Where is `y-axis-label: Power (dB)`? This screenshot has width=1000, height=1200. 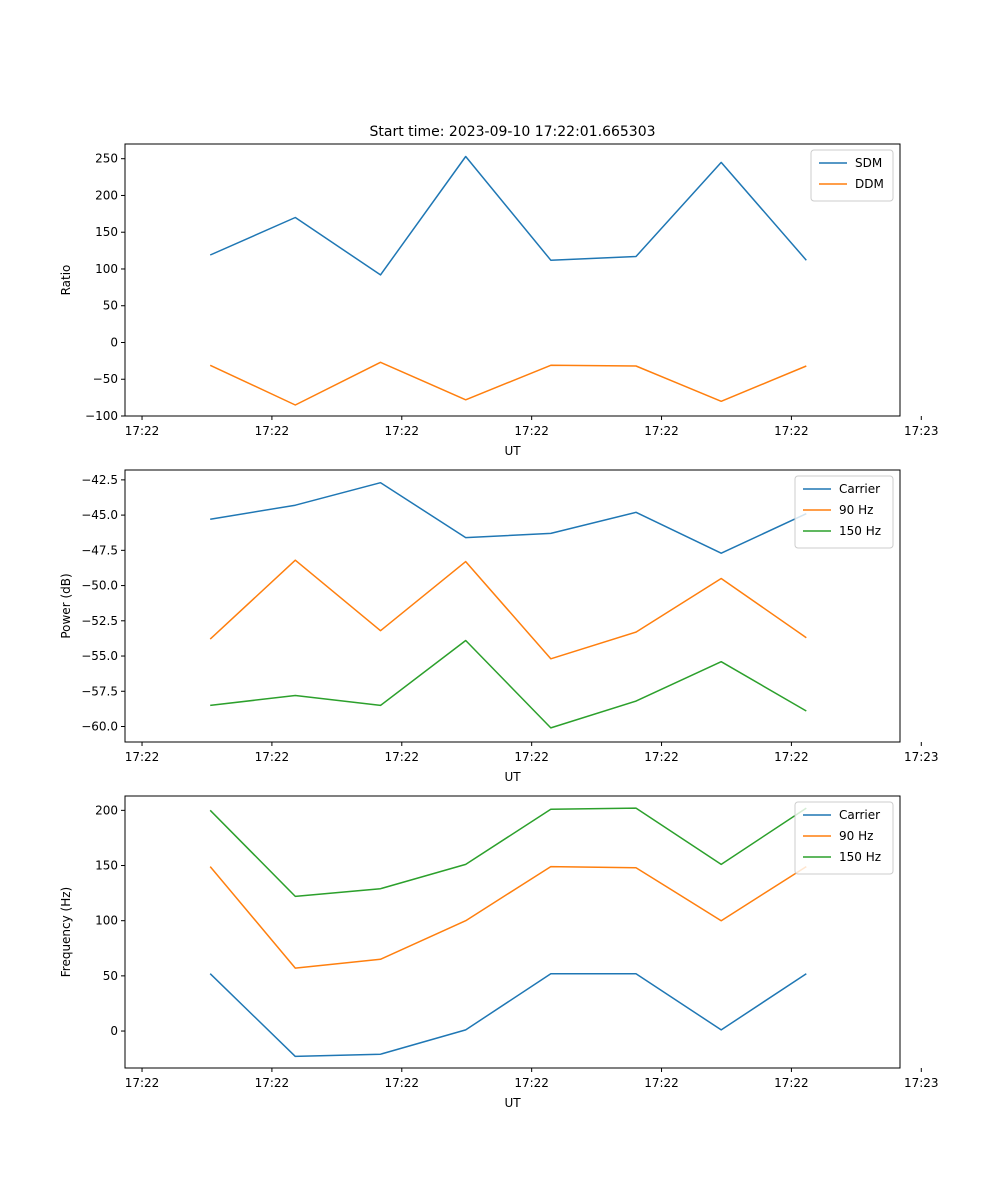 y-axis-label: Power (dB) is located at coordinates (66, 605).